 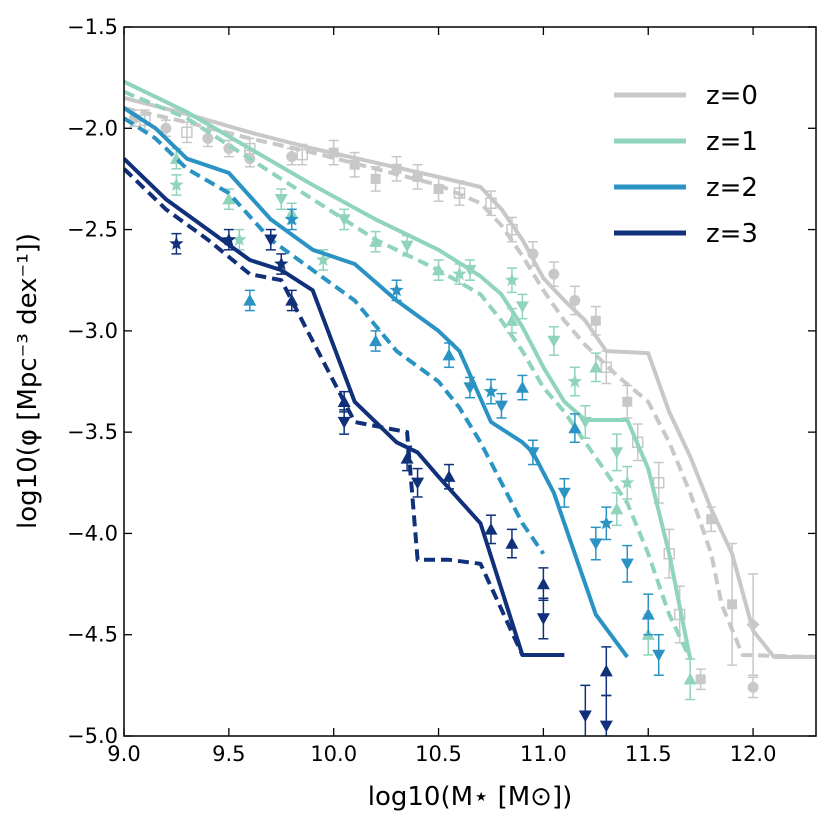 I want to click on y-tick-label: −4.0, so click(x=92, y=533).